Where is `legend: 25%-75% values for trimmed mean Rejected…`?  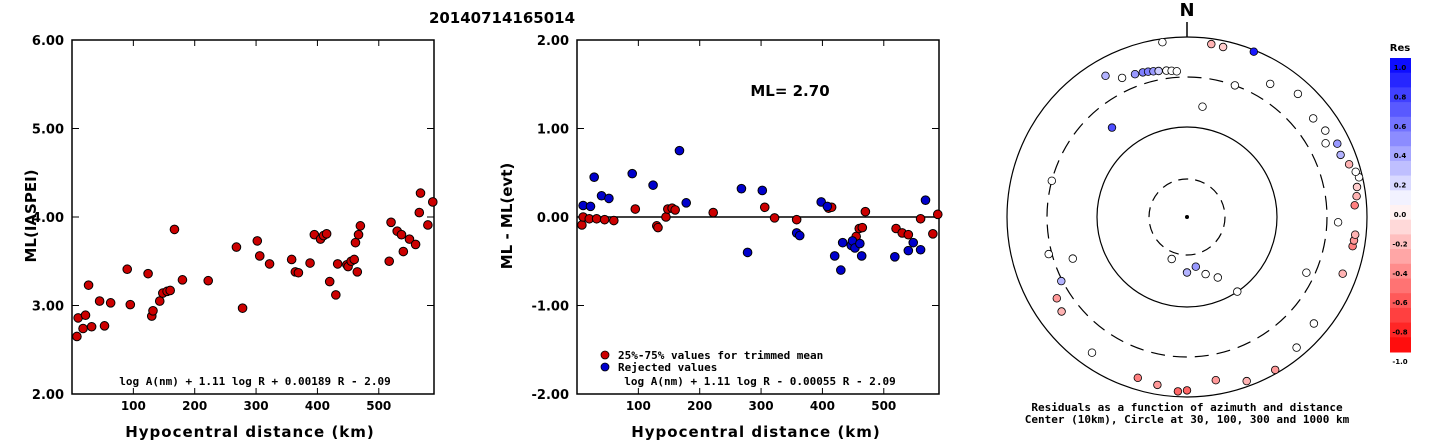
legend: 25%-75% values for trimmed mean Rejected… is located at coordinates (711, 361).